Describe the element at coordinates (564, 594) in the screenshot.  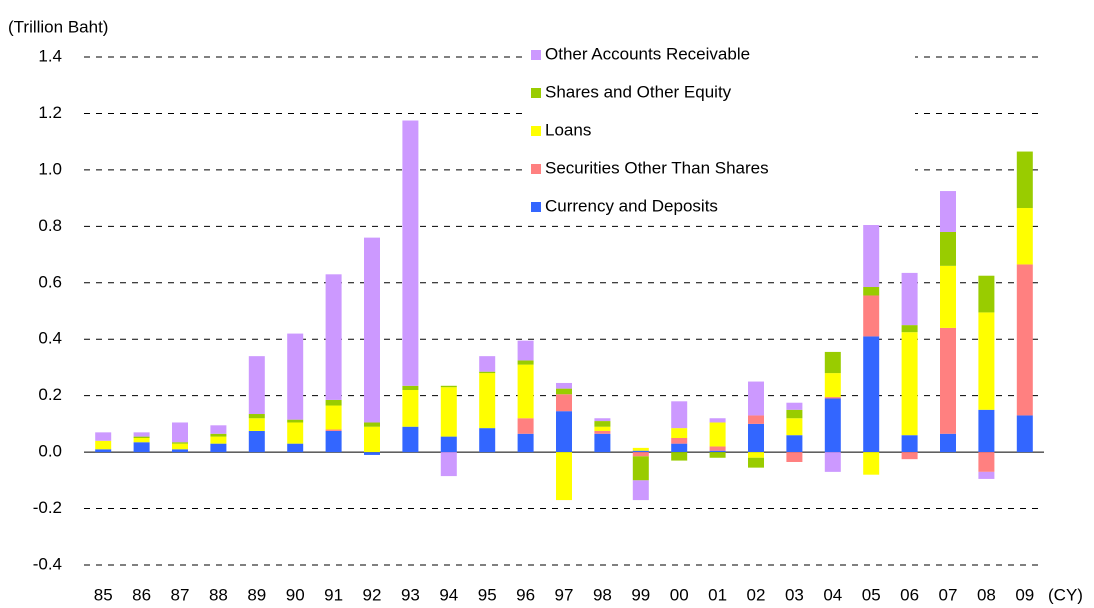
I see `x-tick-label: 97` at that location.